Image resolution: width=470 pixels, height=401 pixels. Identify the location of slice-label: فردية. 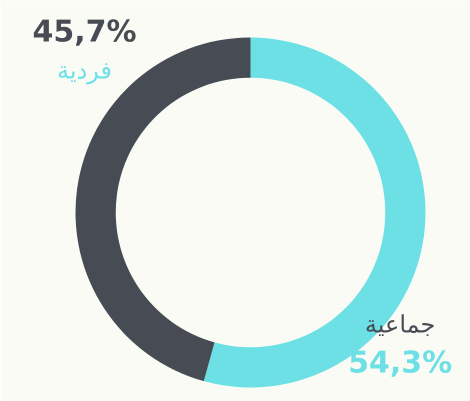
(84, 70).